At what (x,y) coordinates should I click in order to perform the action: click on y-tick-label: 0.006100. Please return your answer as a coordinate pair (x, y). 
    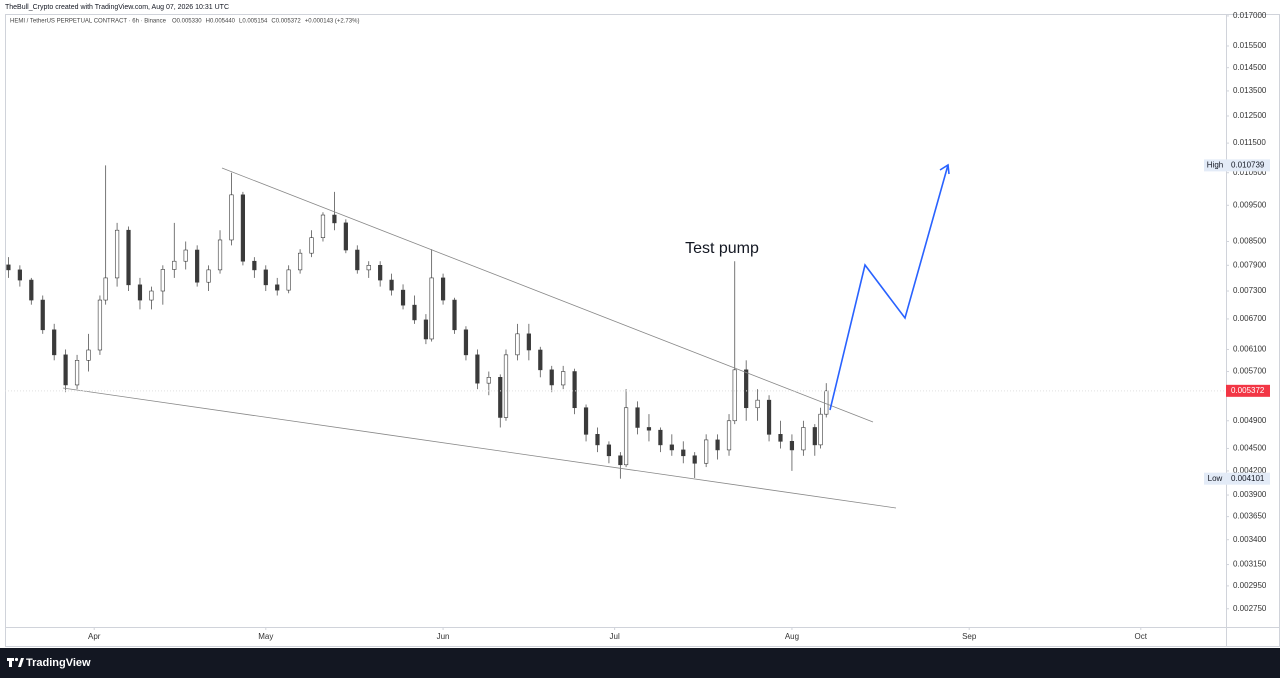
    Looking at the image, I should click on (1250, 349).